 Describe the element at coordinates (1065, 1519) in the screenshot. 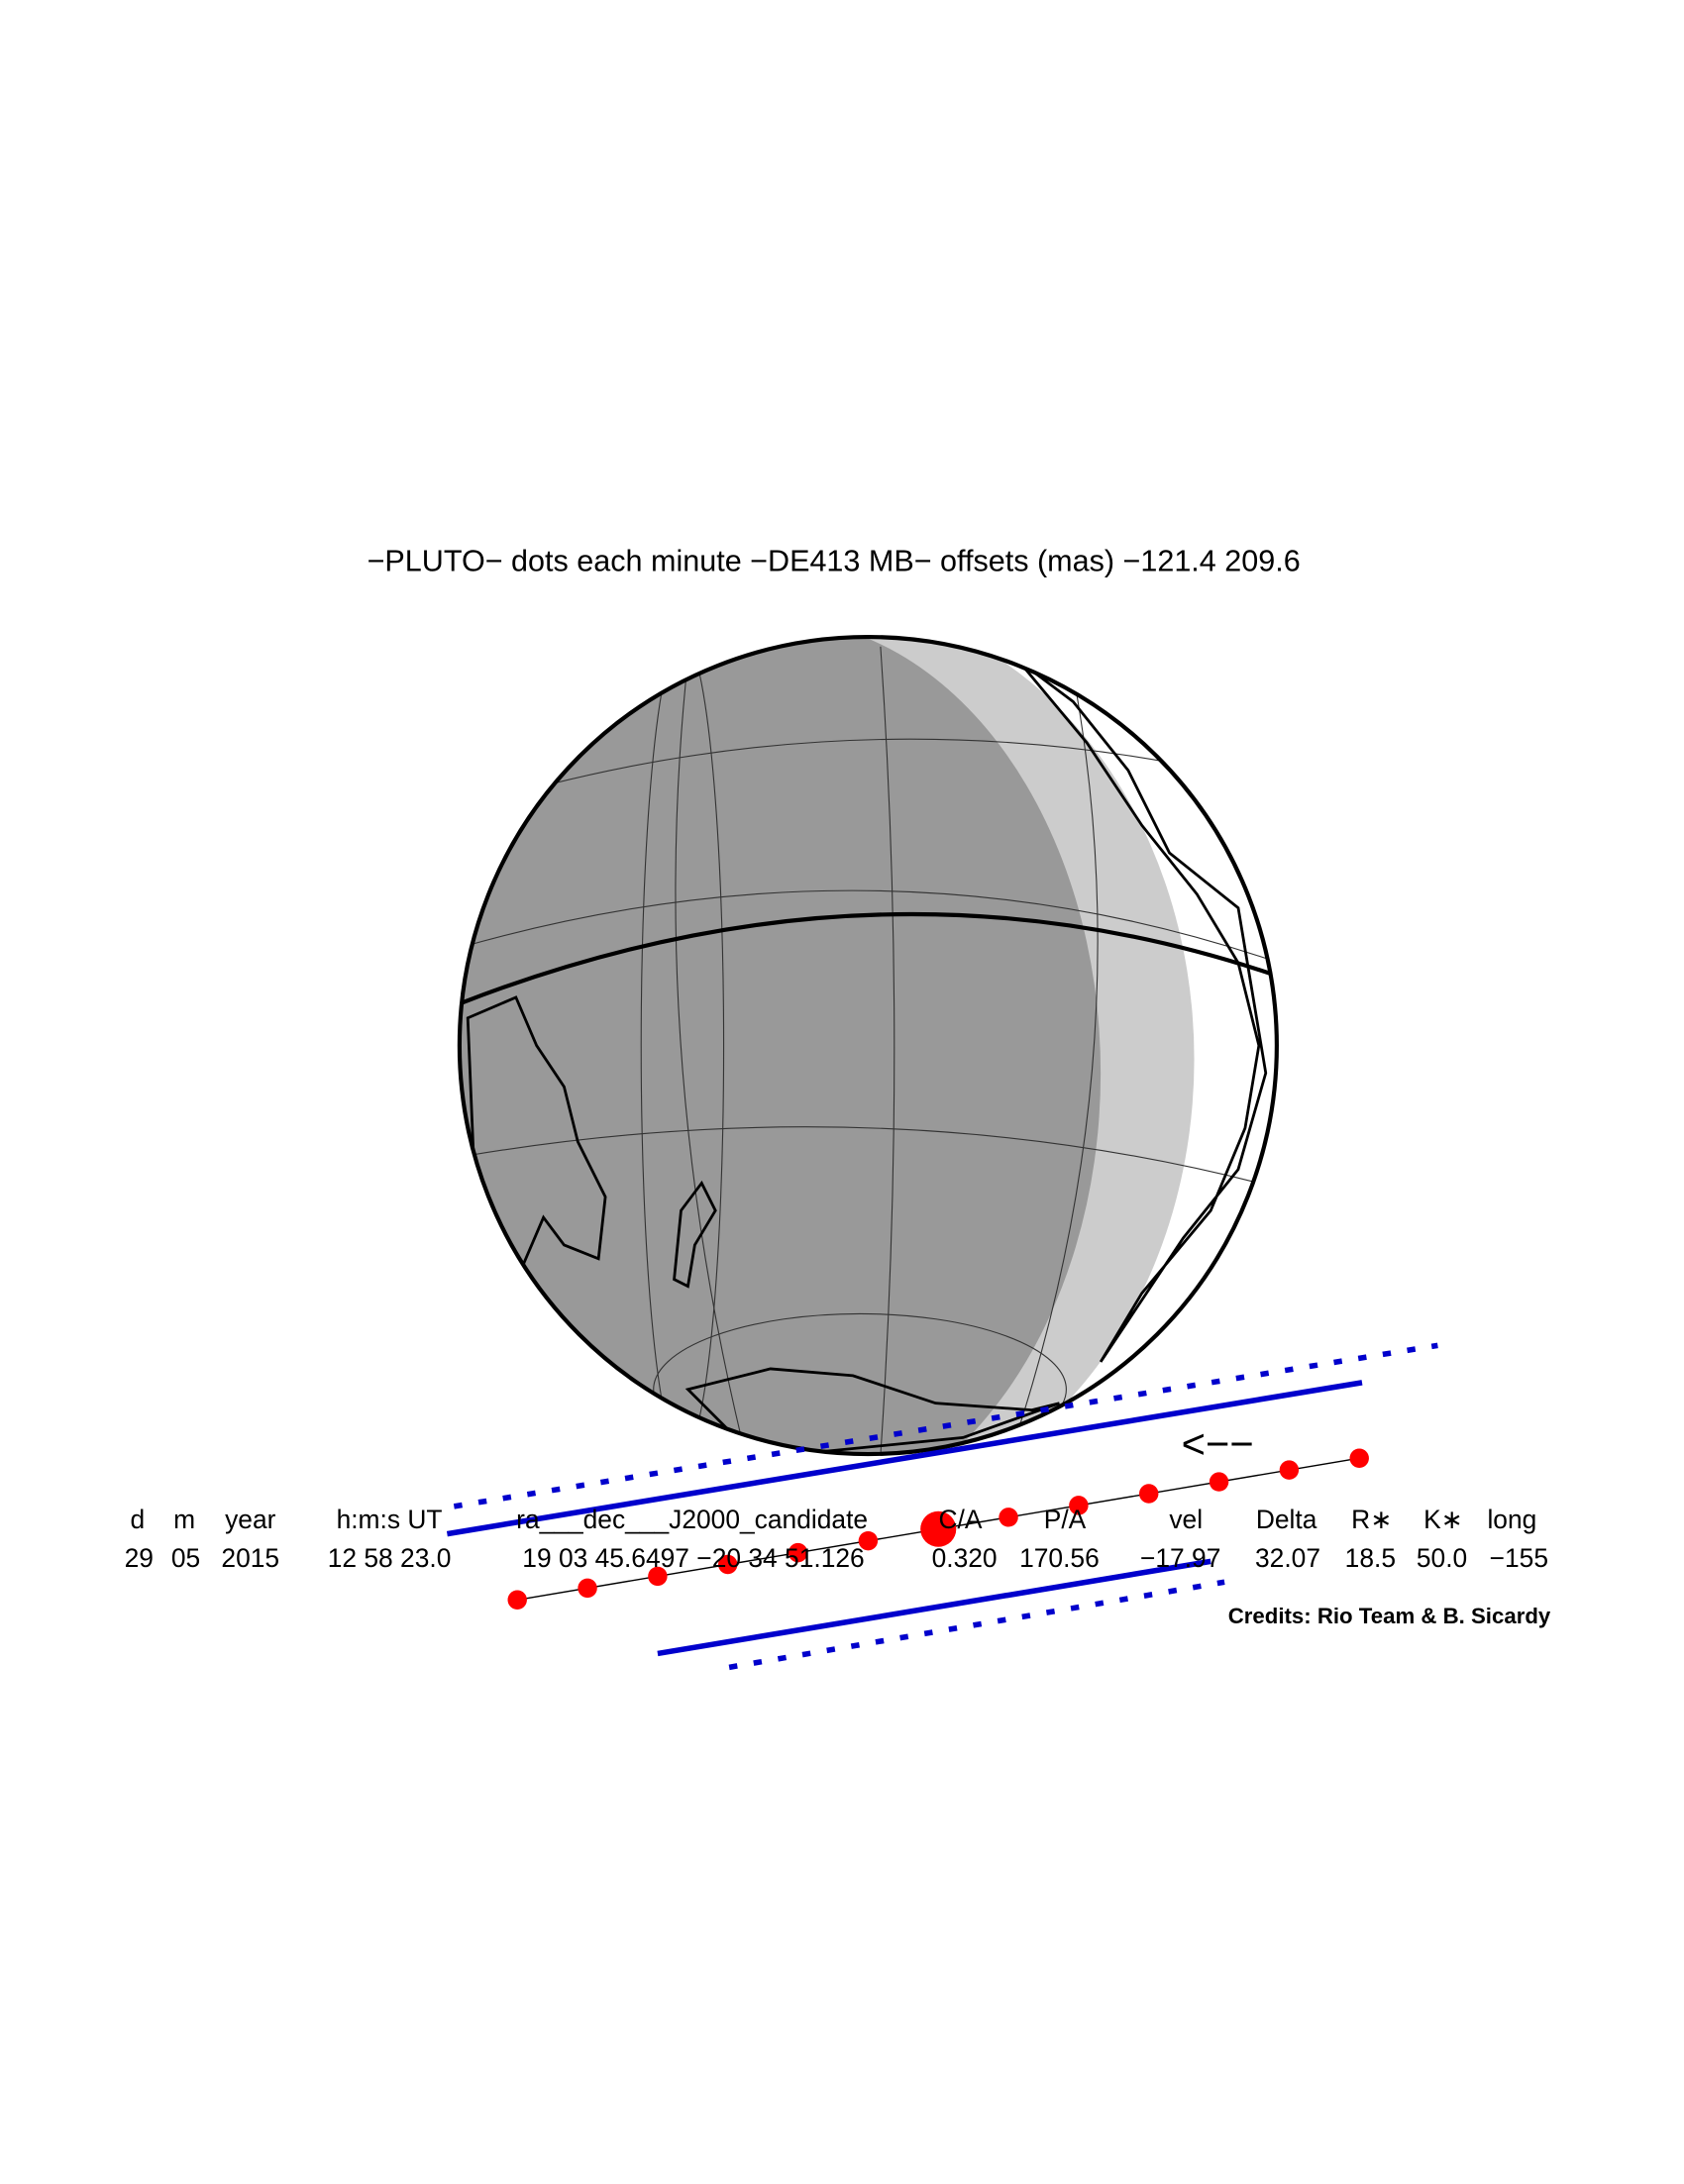

I see `header-cell: P/A` at that location.